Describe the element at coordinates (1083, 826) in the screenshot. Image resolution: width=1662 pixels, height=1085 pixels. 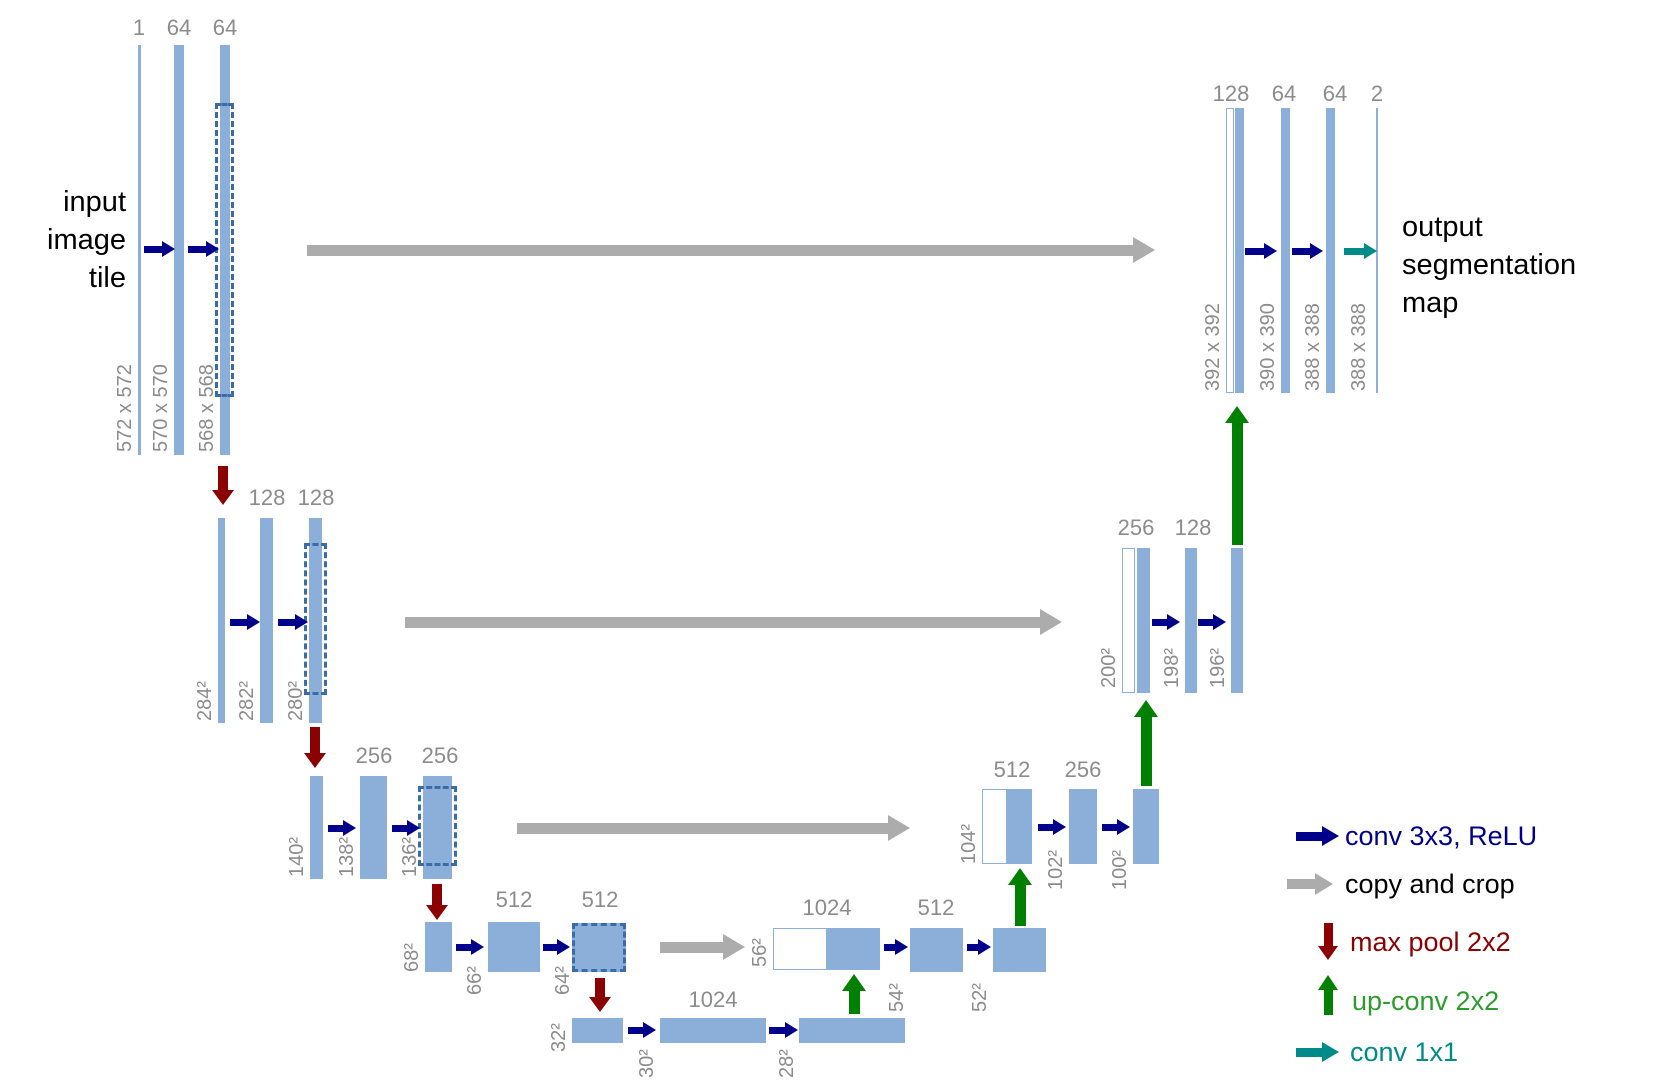
I see `dec3-feature-bar` at that location.